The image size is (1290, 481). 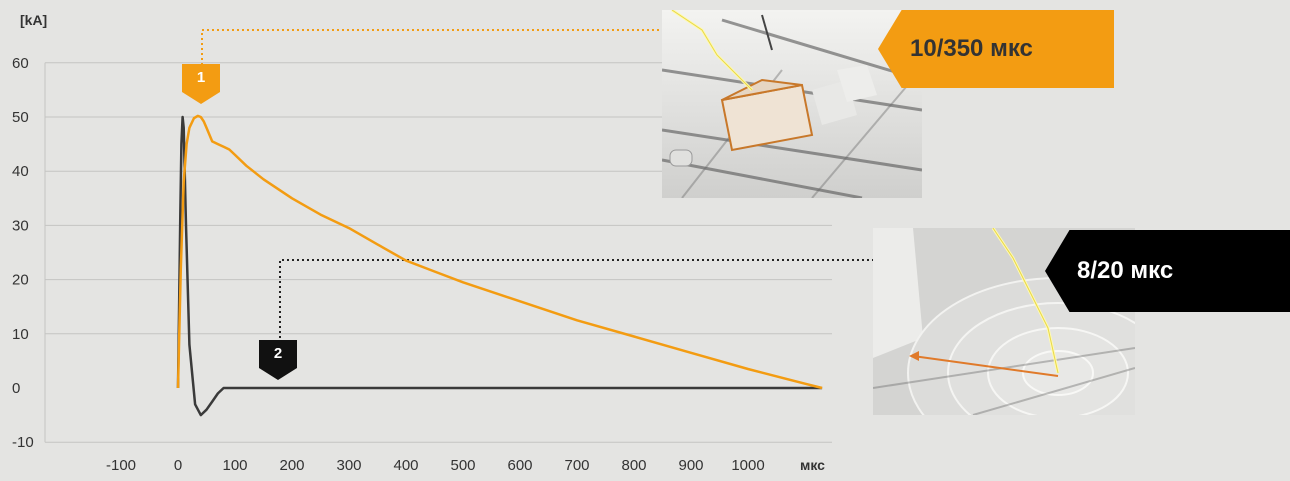 What do you see at coordinates (1125, 270) in the screenshot?
I see `callout-8-20-text: 8/20 мкс` at bounding box center [1125, 270].